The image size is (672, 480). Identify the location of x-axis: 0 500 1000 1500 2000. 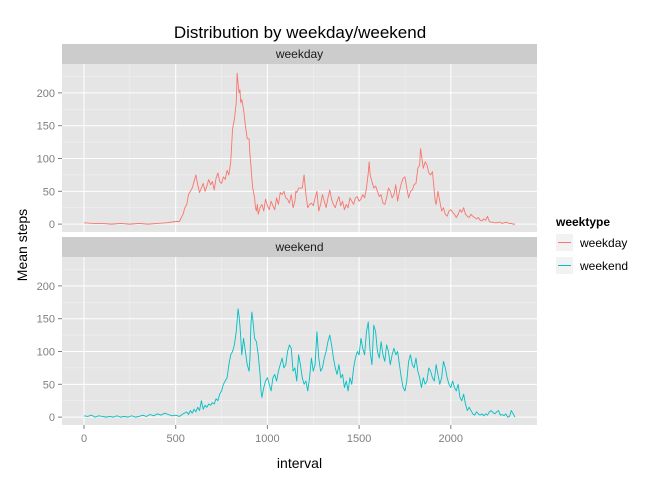
(272, 435).